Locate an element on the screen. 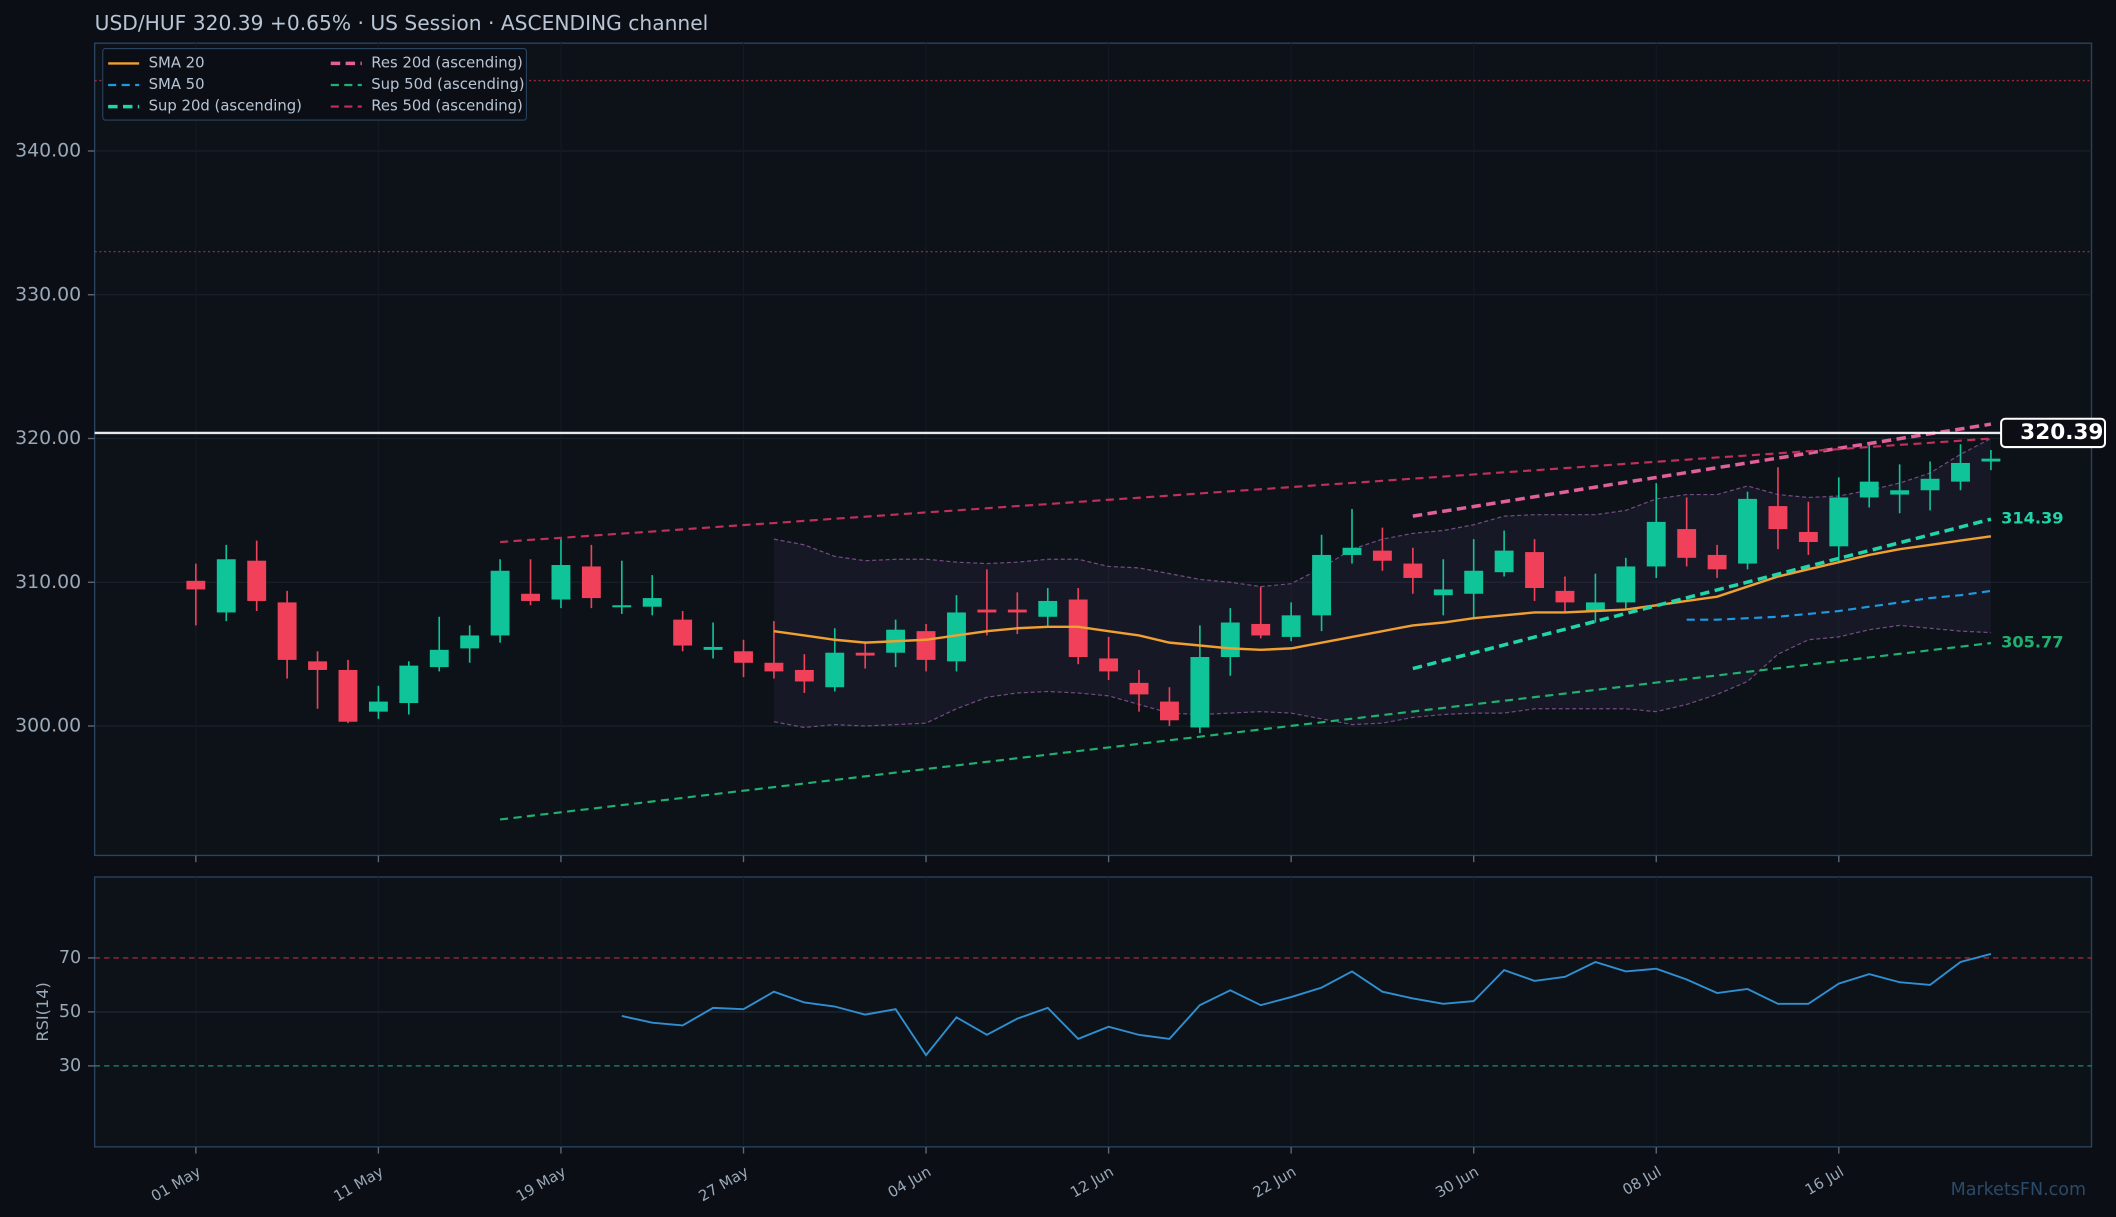 The image size is (2116, 1217). band-upper is located at coordinates (1382, 512).